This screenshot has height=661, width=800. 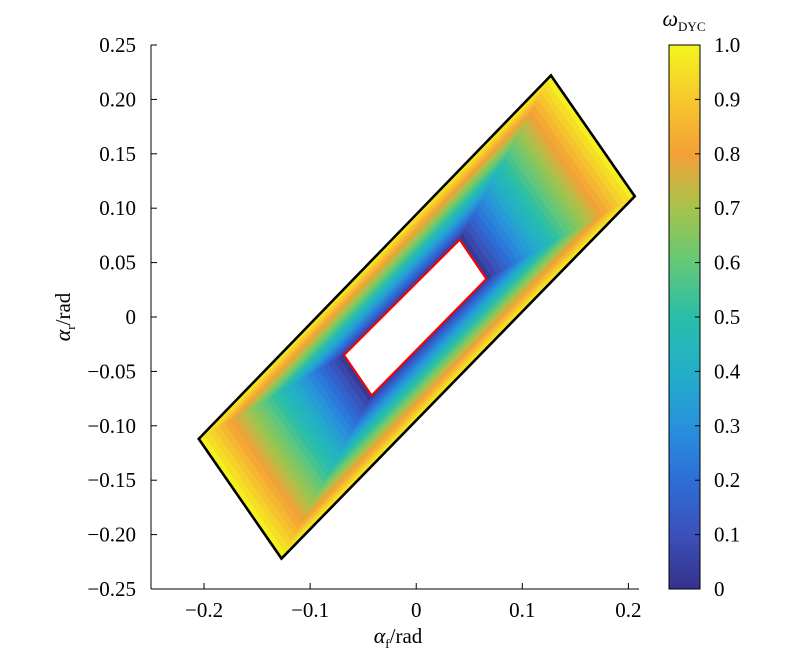 I want to click on colorbar-tick-label: 0.8, so click(x=727, y=154).